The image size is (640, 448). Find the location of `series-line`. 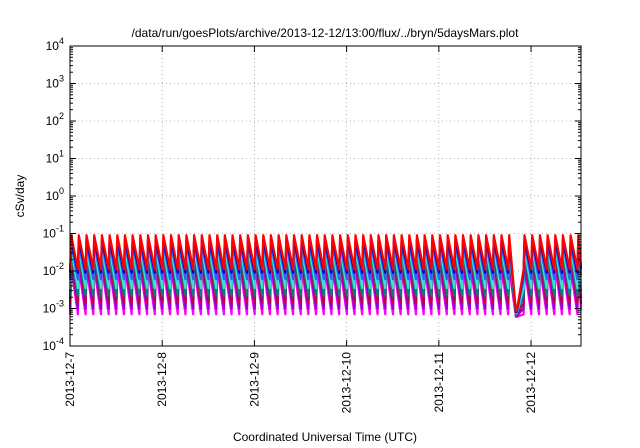

series-line is located at coordinates (325, 273).